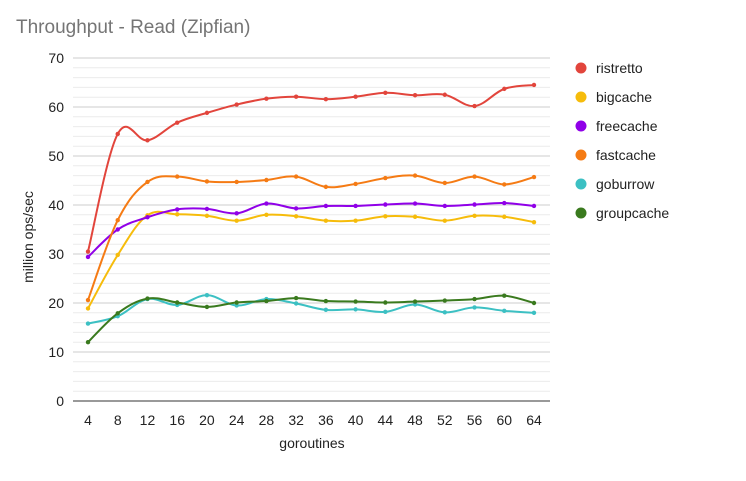 The height and width of the screenshot is (481, 746). Describe the element at coordinates (296, 420) in the screenshot. I see `x-tick-label: 32` at that location.